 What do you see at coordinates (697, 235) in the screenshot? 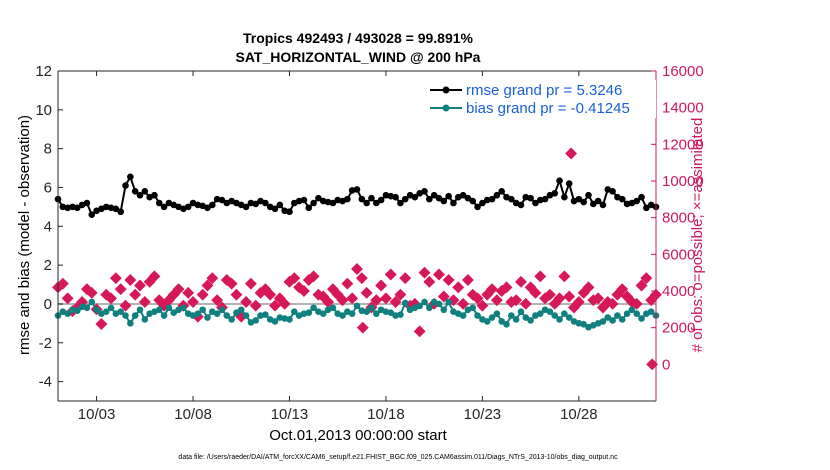
I see `y-axis-label-right: # of obs: o=possible; ×=assimilated` at bounding box center [697, 235].